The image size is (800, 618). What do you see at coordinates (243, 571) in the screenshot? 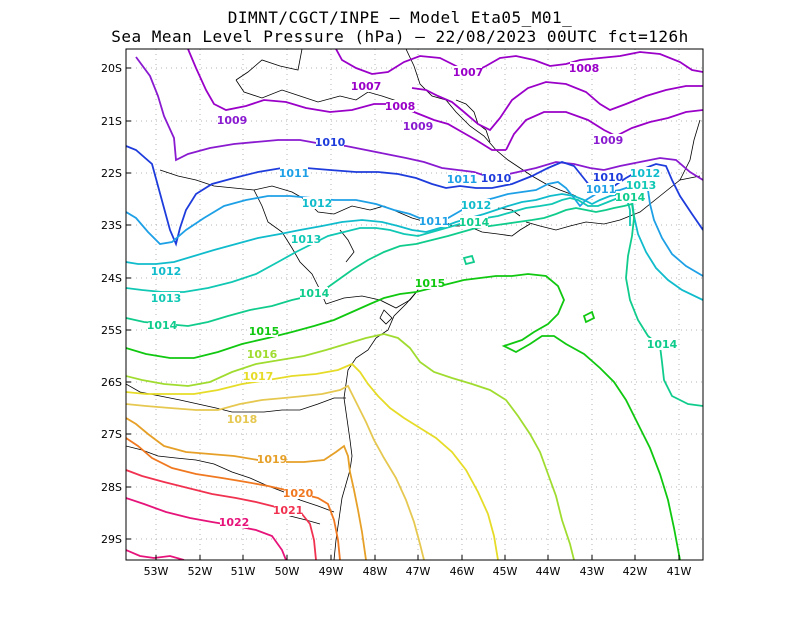
I see `lon-tick-label: 51W` at bounding box center [243, 571].